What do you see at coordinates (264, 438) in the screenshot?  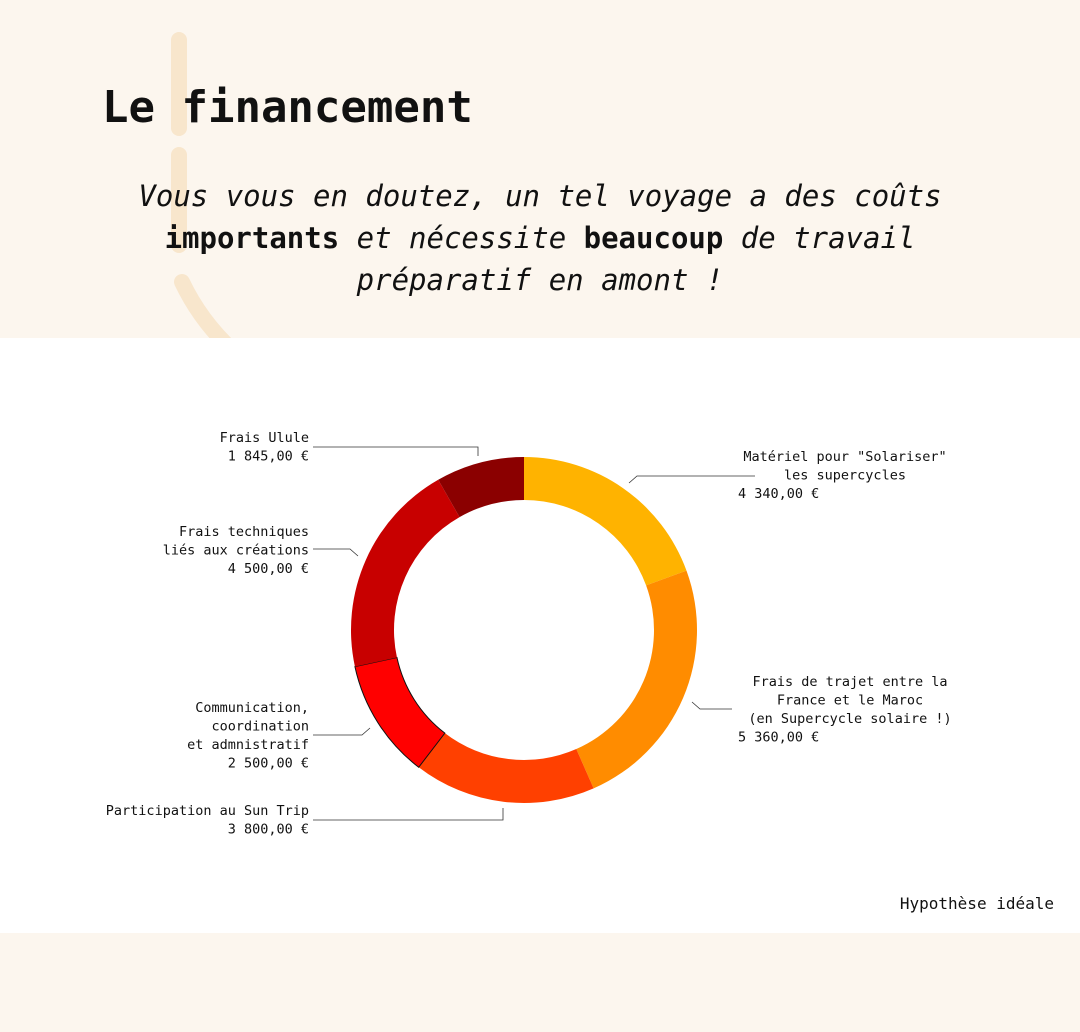 I see `slice-label-6: Frais Ulule` at bounding box center [264, 438].